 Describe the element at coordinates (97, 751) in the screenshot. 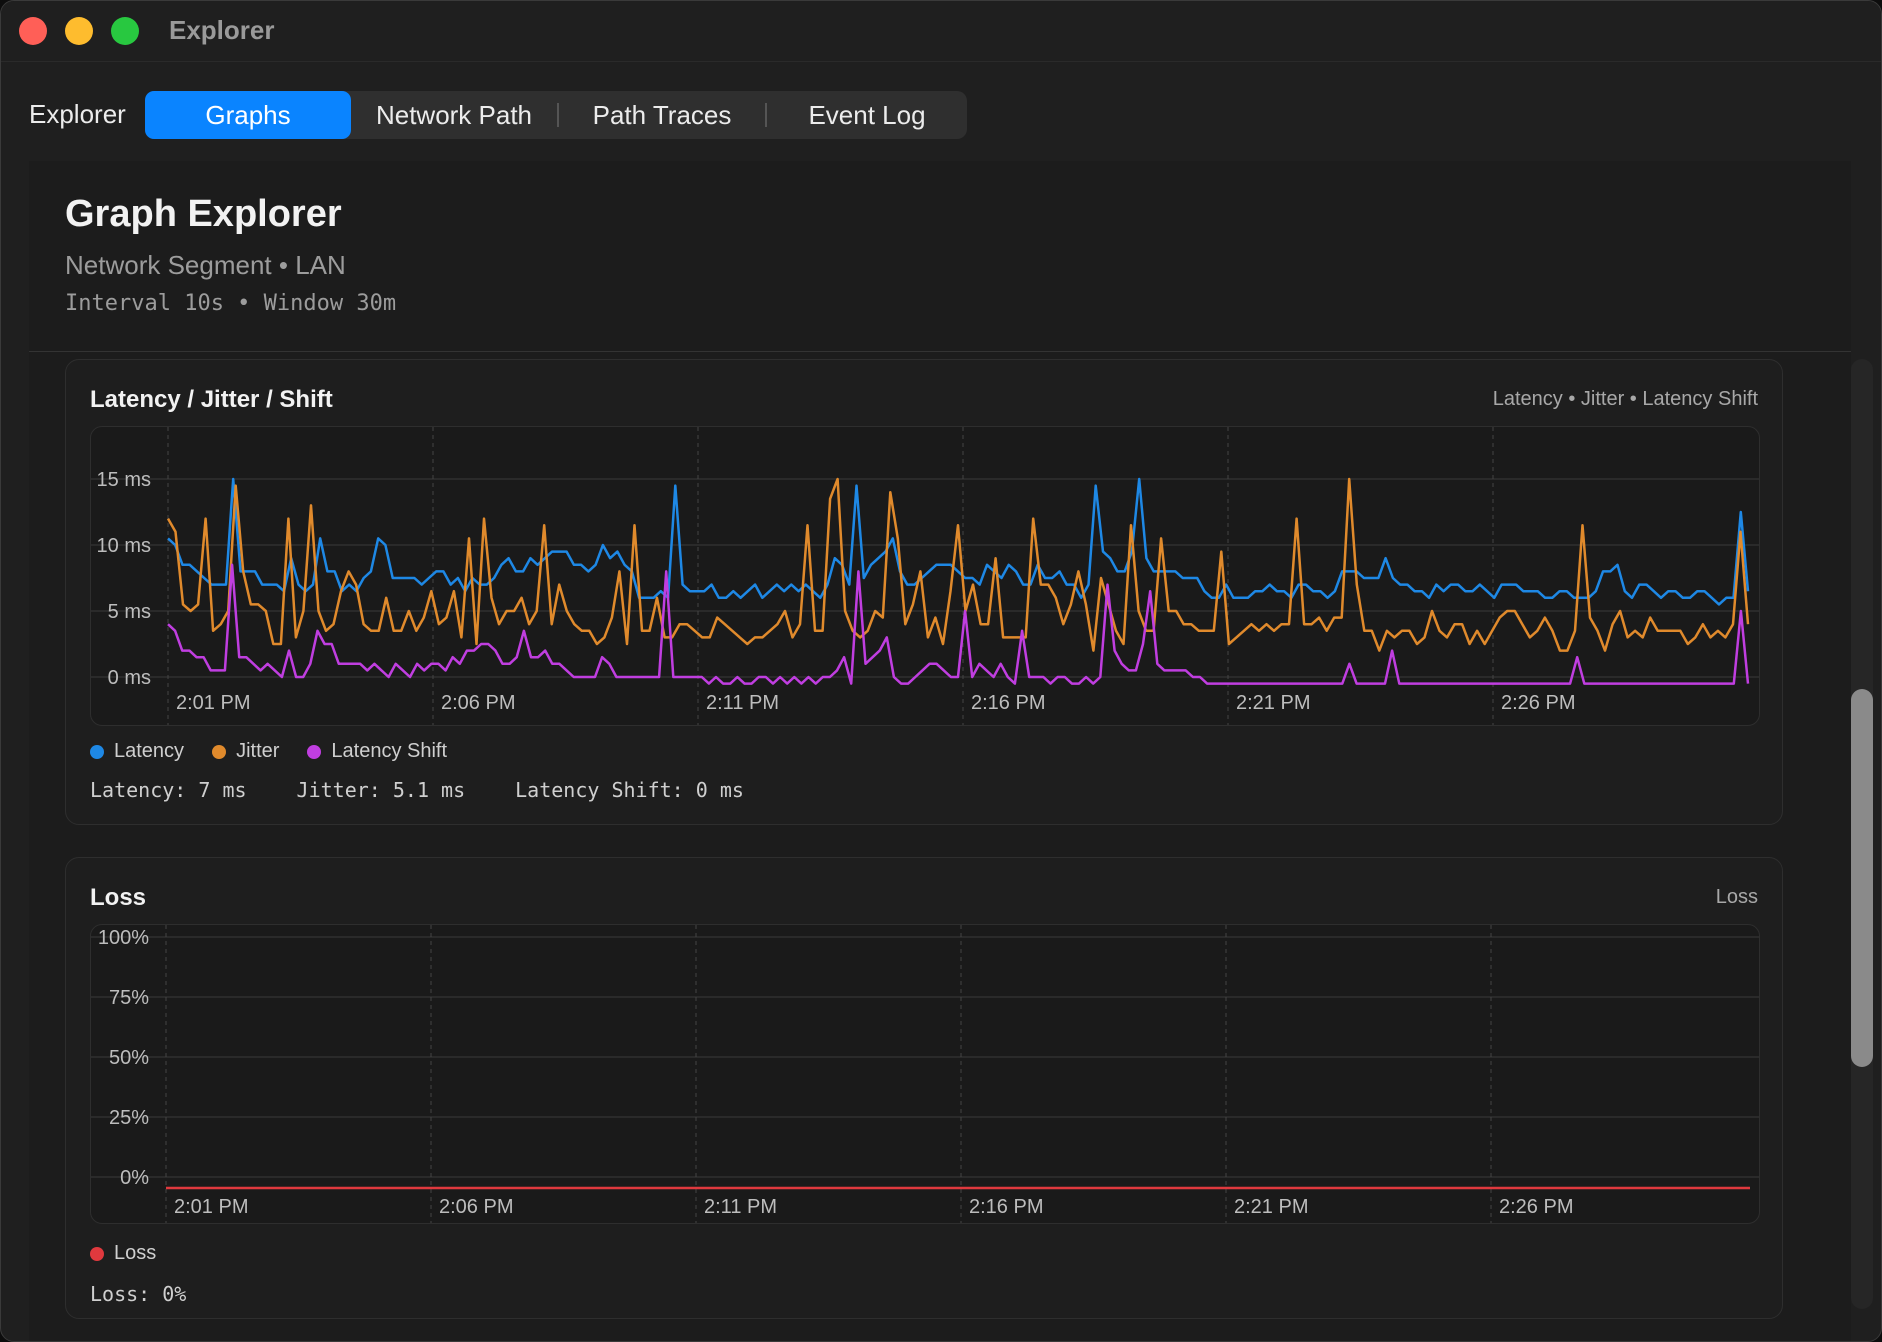

I see `legend-dot-latency` at that location.